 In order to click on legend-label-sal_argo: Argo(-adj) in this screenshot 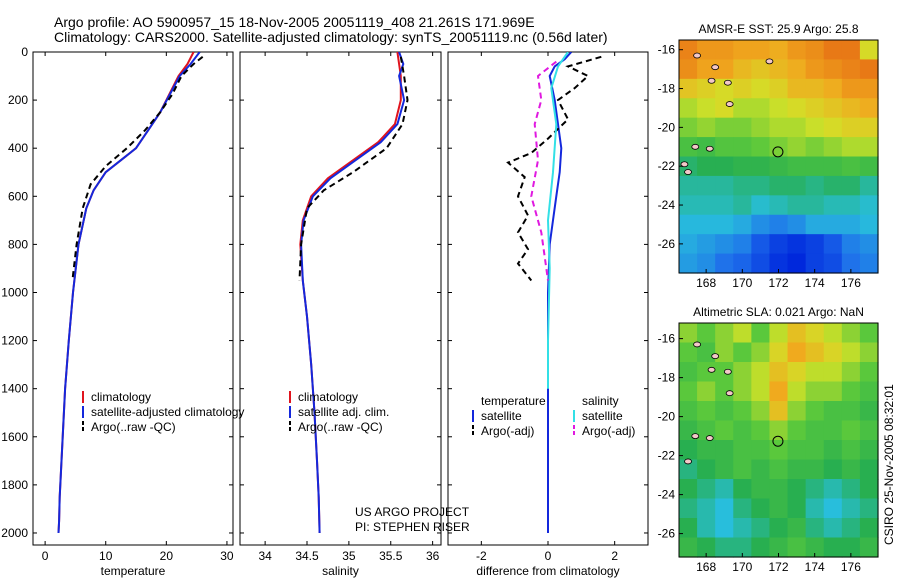, I will do `click(608, 431)`.